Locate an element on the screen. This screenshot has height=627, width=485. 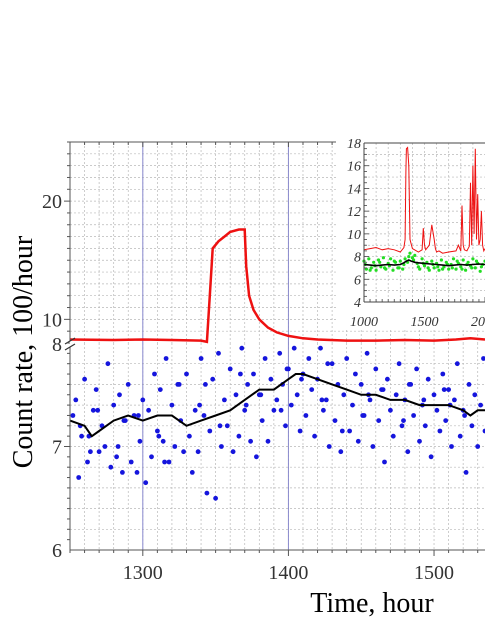
upper-y-tick-label: 10 is located at coordinates (52, 320).